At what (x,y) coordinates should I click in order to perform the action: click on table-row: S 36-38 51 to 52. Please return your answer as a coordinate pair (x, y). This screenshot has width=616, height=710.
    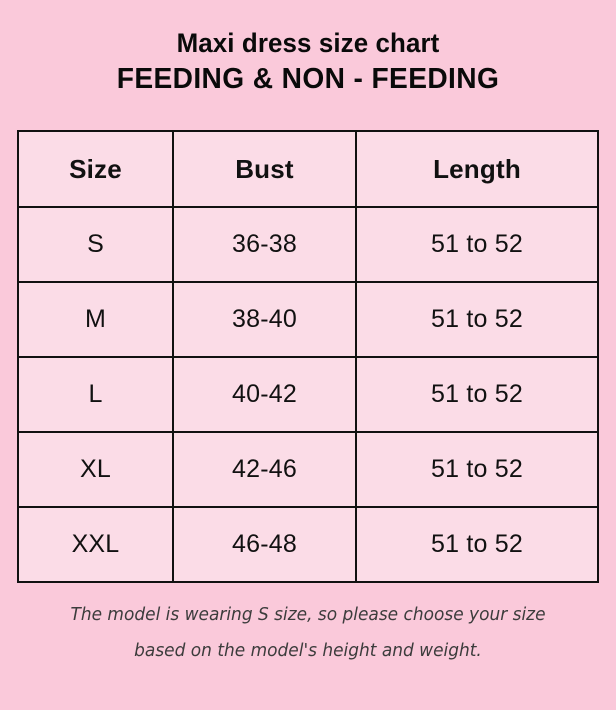
    Looking at the image, I should click on (308, 244).